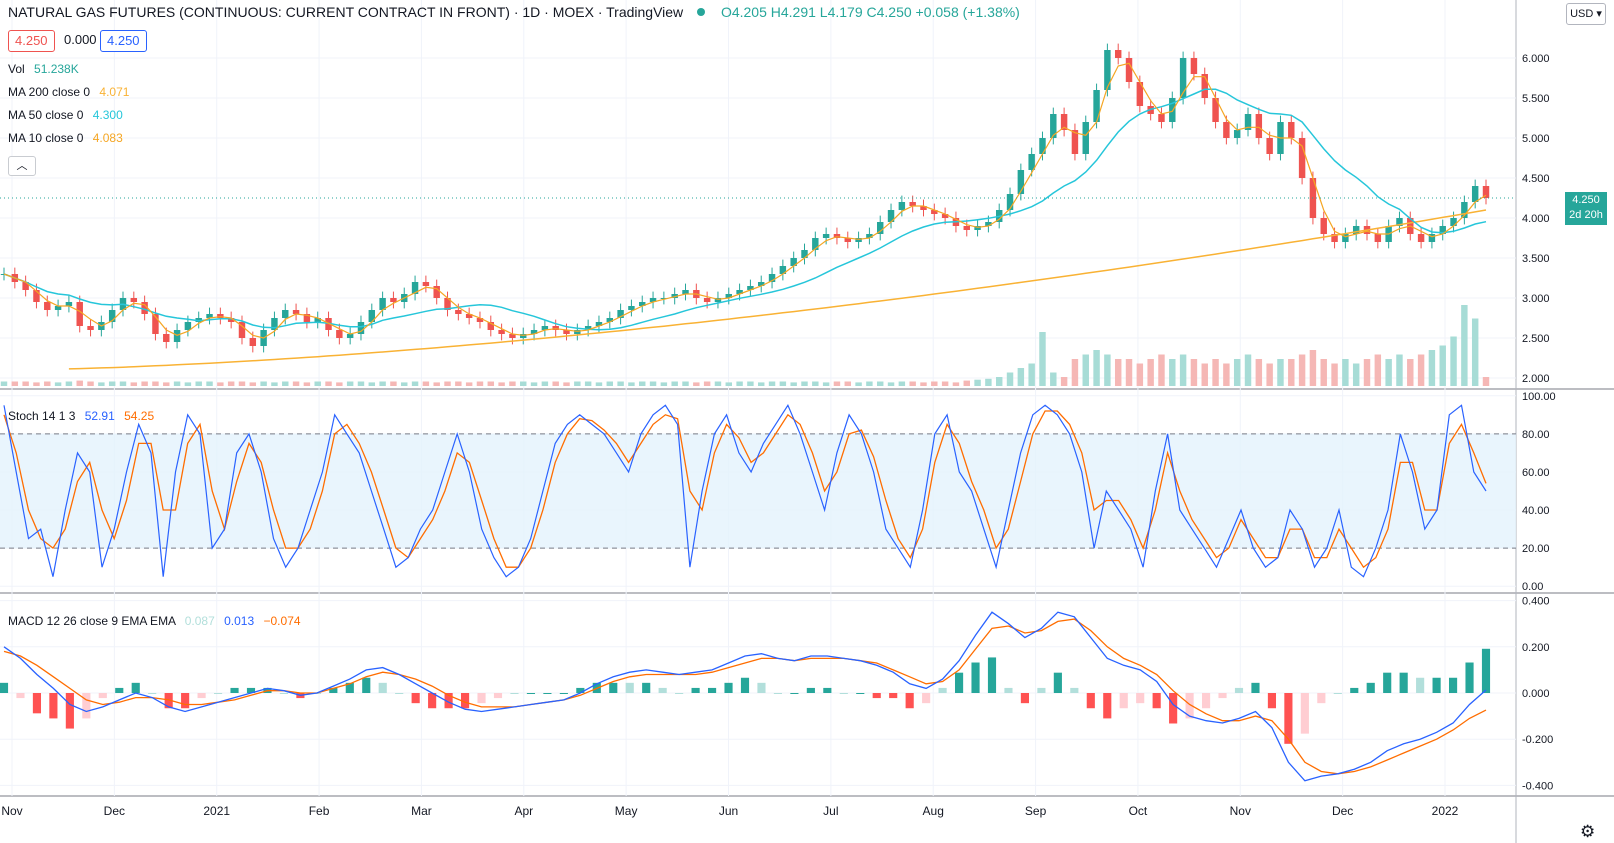 This screenshot has width=1614, height=843. I want to click on price-axis-tick-label: 100.00, so click(1539, 397).